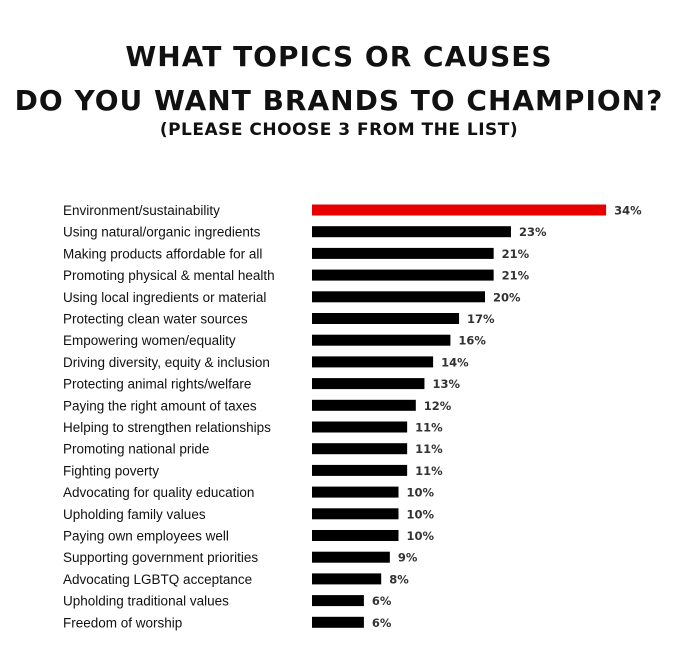 The height and width of the screenshot is (672, 678). What do you see at coordinates (166, 362) in the screenshot?
I see `category-label: Driving diversity, equity & inclusion` at bounding box center [166, 362].